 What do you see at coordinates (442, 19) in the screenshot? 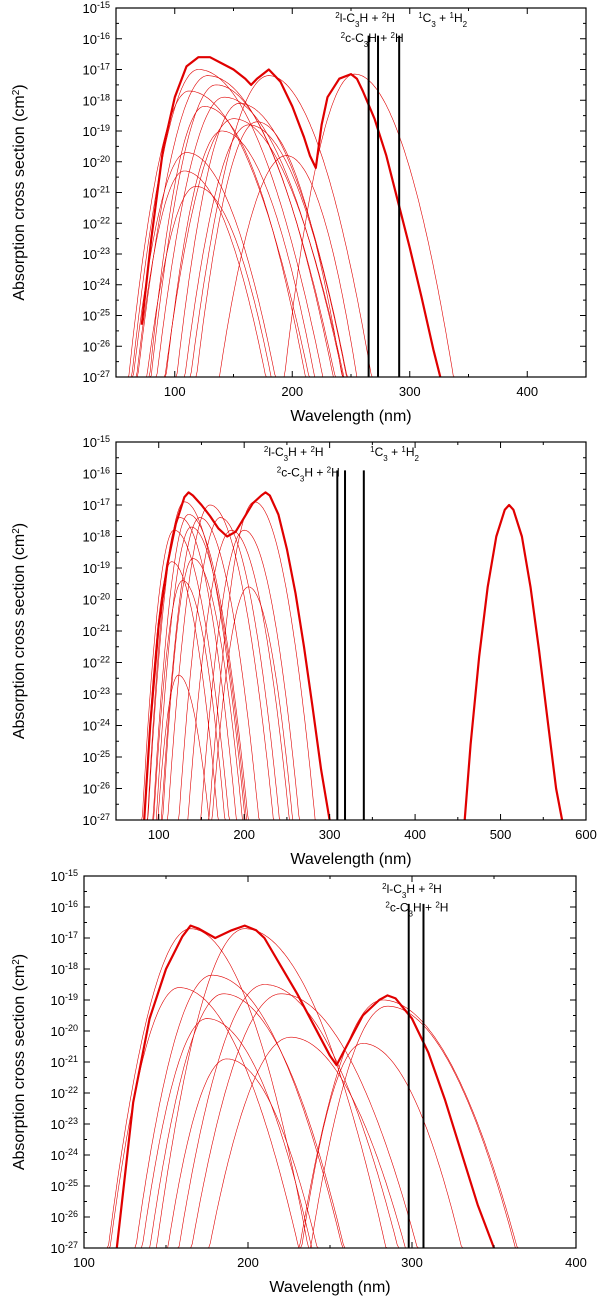
I see `threshold-annotation-3: 1C3 + 1H2` at bounding box center [442, 19].